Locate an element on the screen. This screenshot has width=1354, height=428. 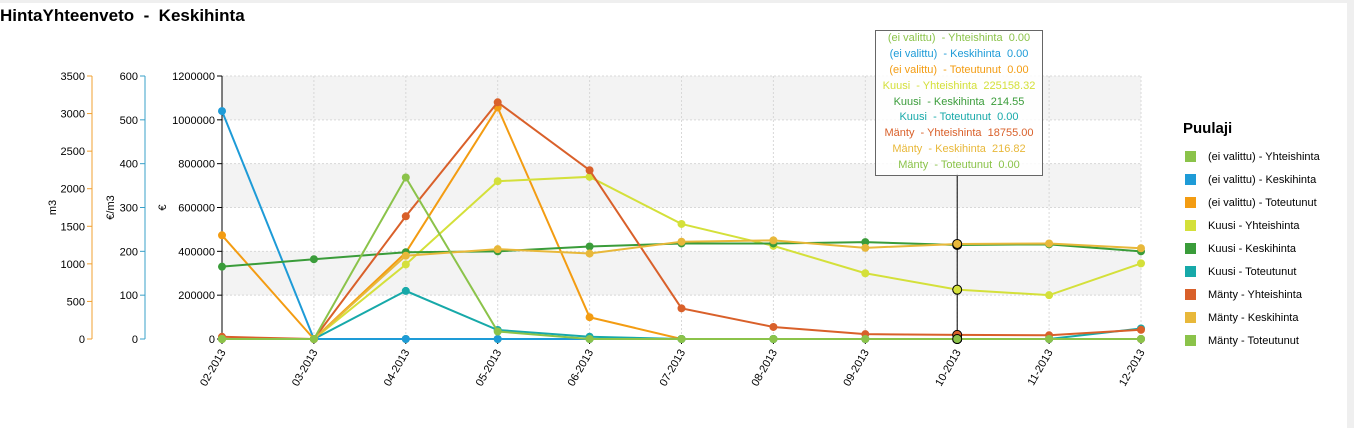
y-tick-label: 200 is located at coordinates (129, 252).